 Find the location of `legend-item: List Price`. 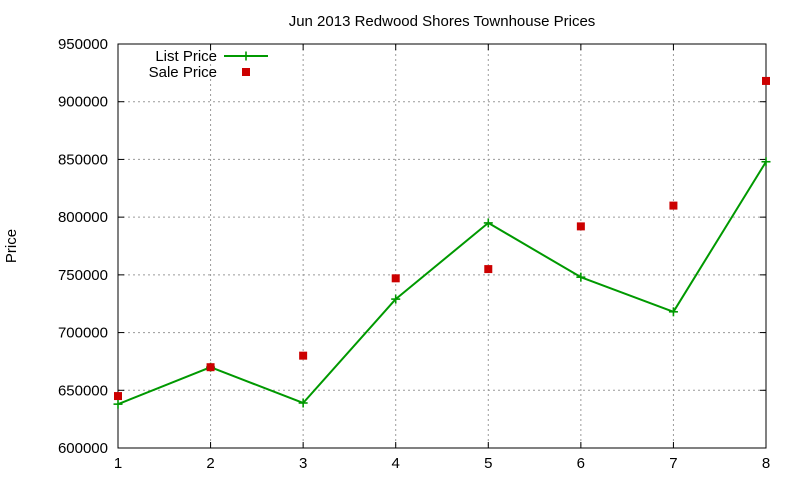

legend-item: List Price is located at coordinates (211, 56).